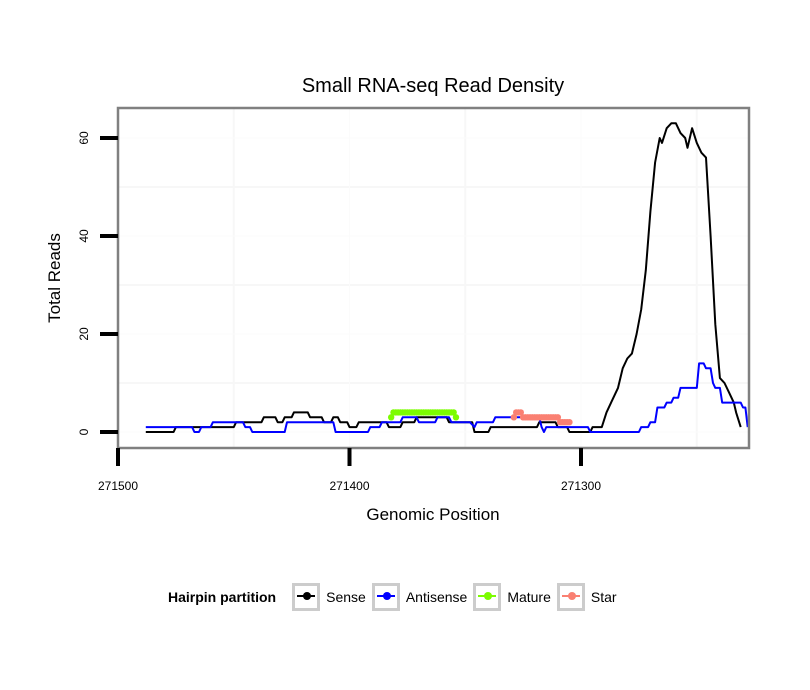 The width and height of the screenshot is (810, 690). I want to click on y-axis-title: Total Reads, so click(54, 278).